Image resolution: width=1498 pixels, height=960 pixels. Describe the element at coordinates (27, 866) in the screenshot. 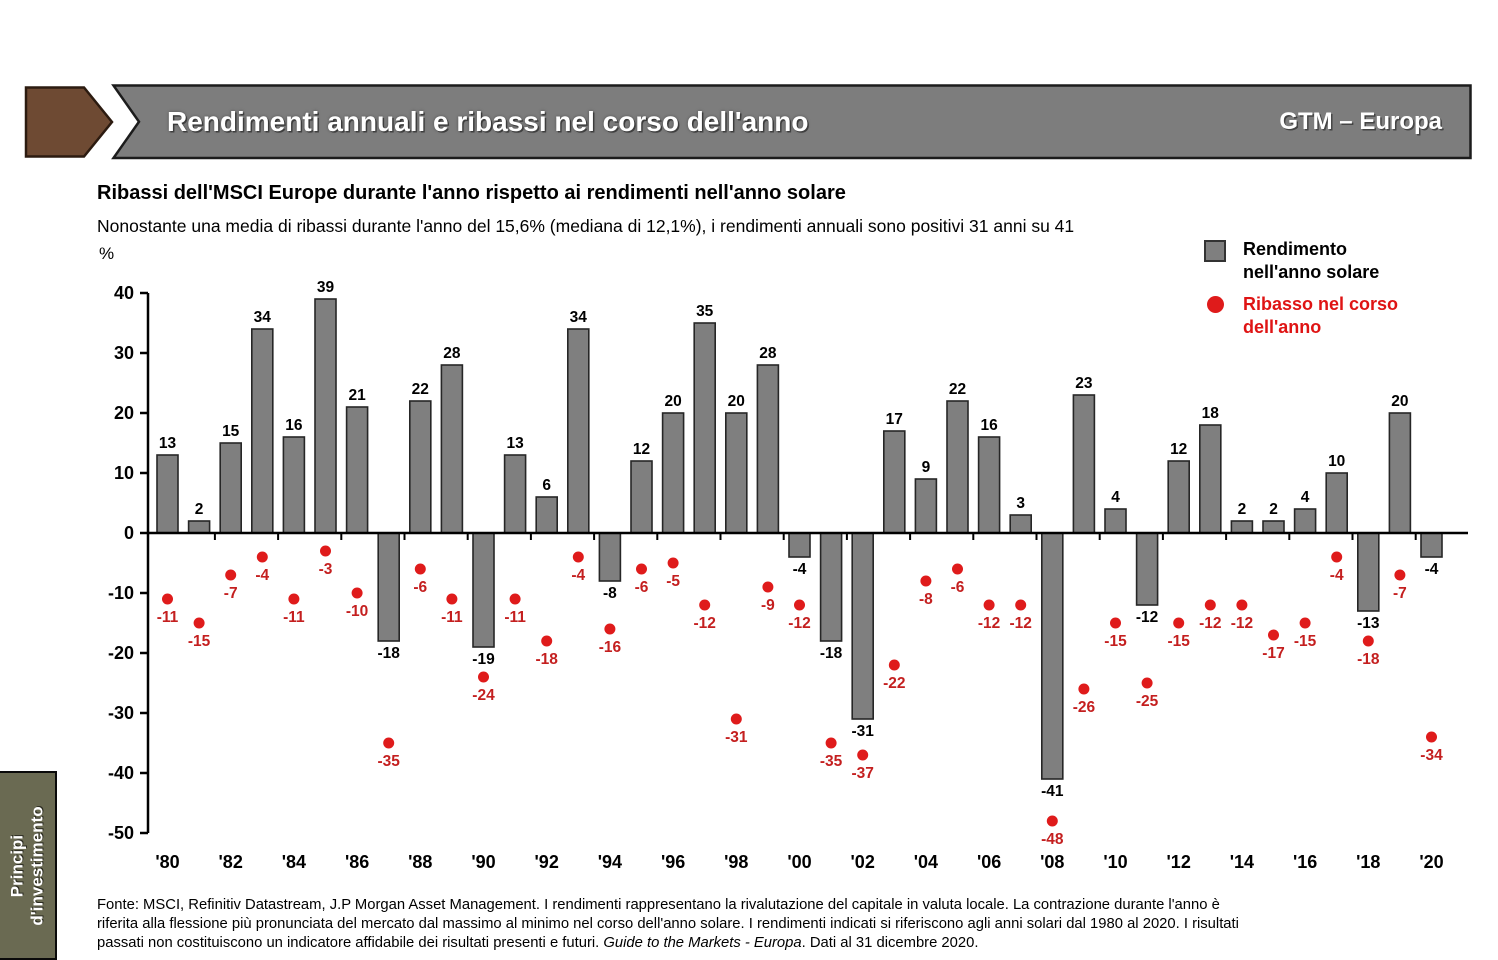

I see `section-tab-label: Principi d'investimento` at that location.